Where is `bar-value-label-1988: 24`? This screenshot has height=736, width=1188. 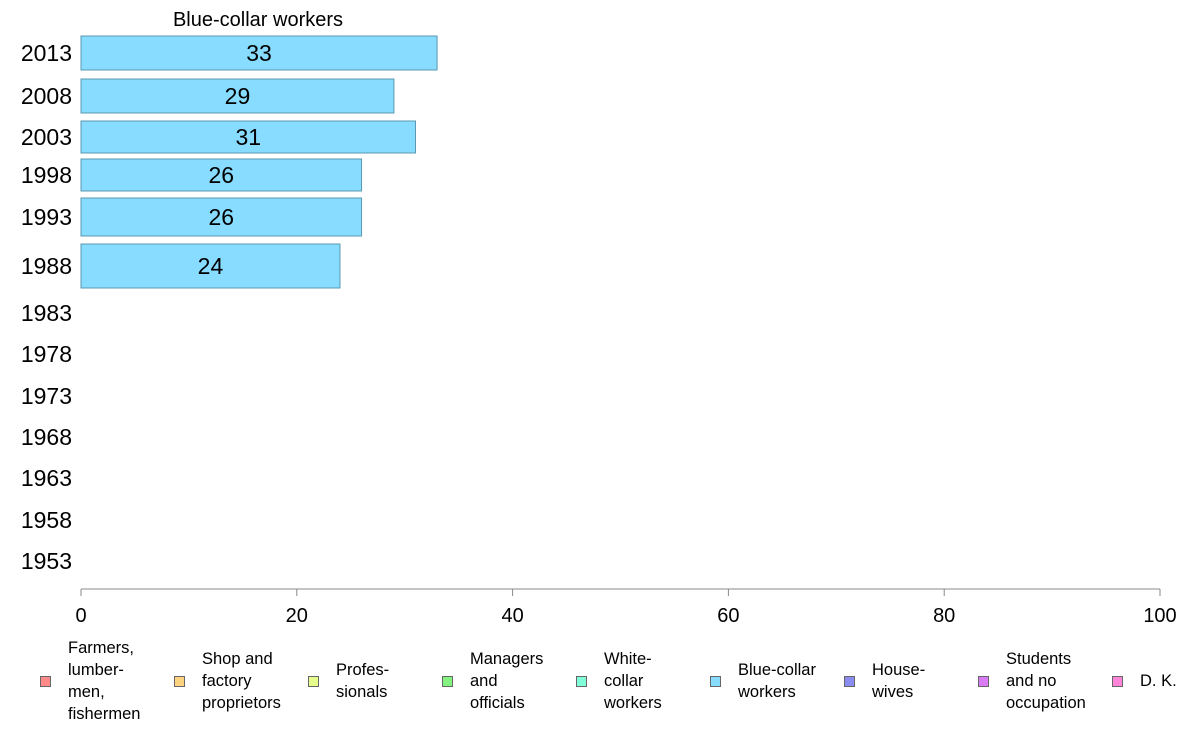
bar-value-label-1988: 24 is located at coordinates (211, 266).